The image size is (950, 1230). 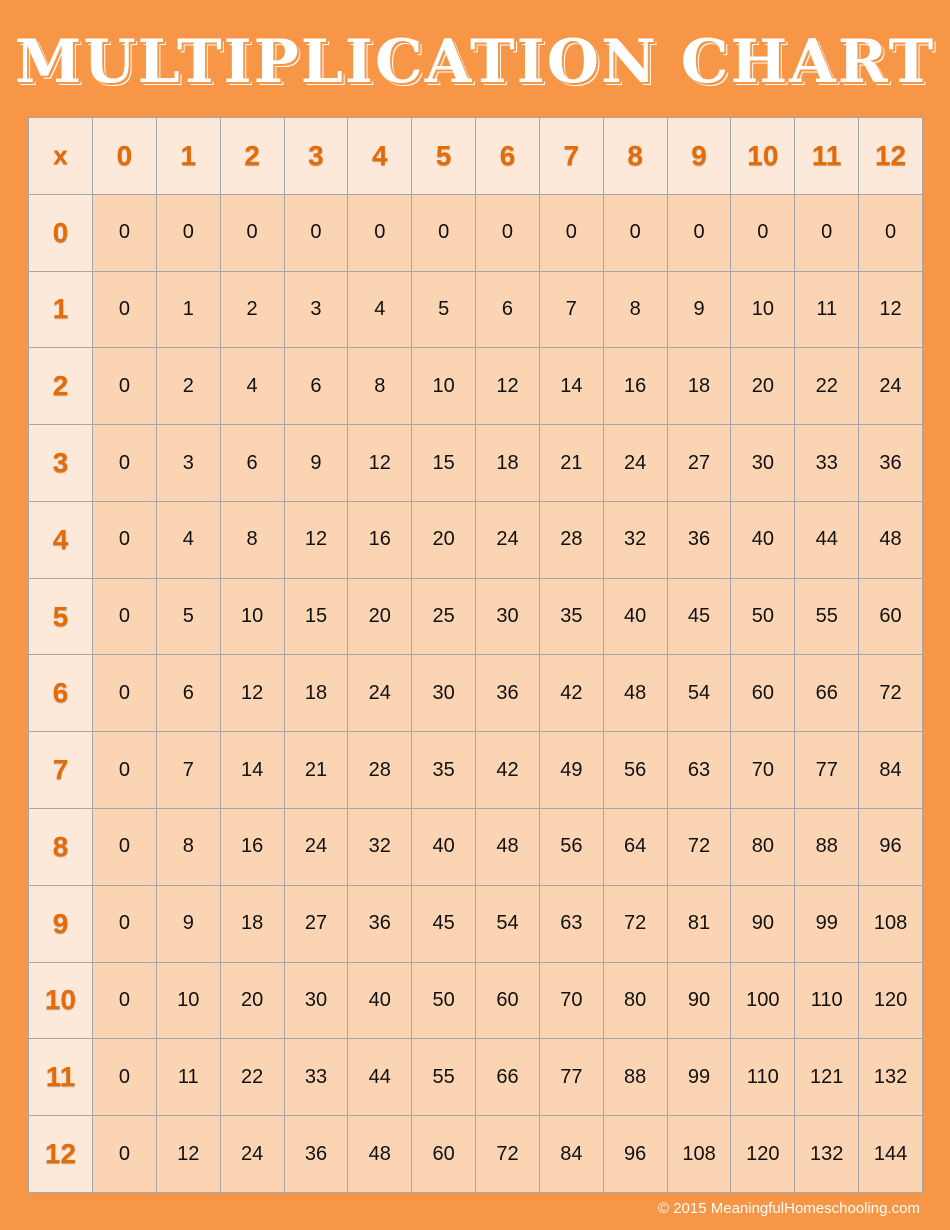 What do you see at coordinates (890, 923) in the screenshot?
I see `product-cell: 108` at bounding box center [890, 923].